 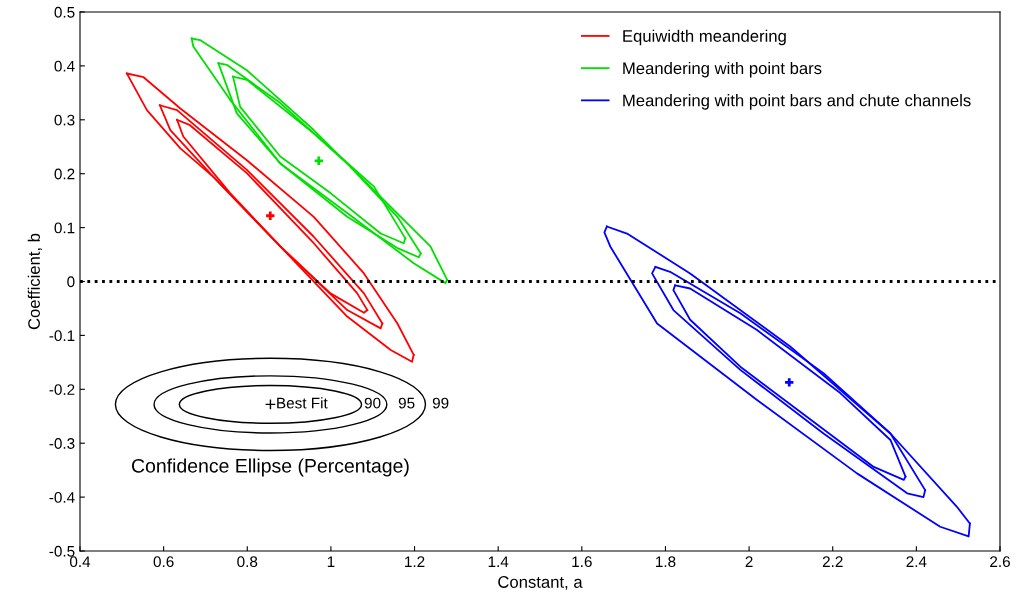 I want to click on y-tick-label: -0.3, so click(x=62, y=443).